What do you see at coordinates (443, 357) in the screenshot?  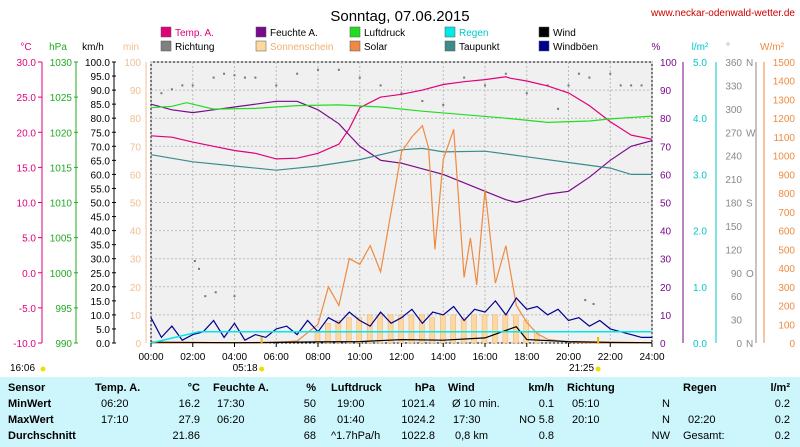 I see `x-tick-label: 14:00` at bounding box center [443, 357].